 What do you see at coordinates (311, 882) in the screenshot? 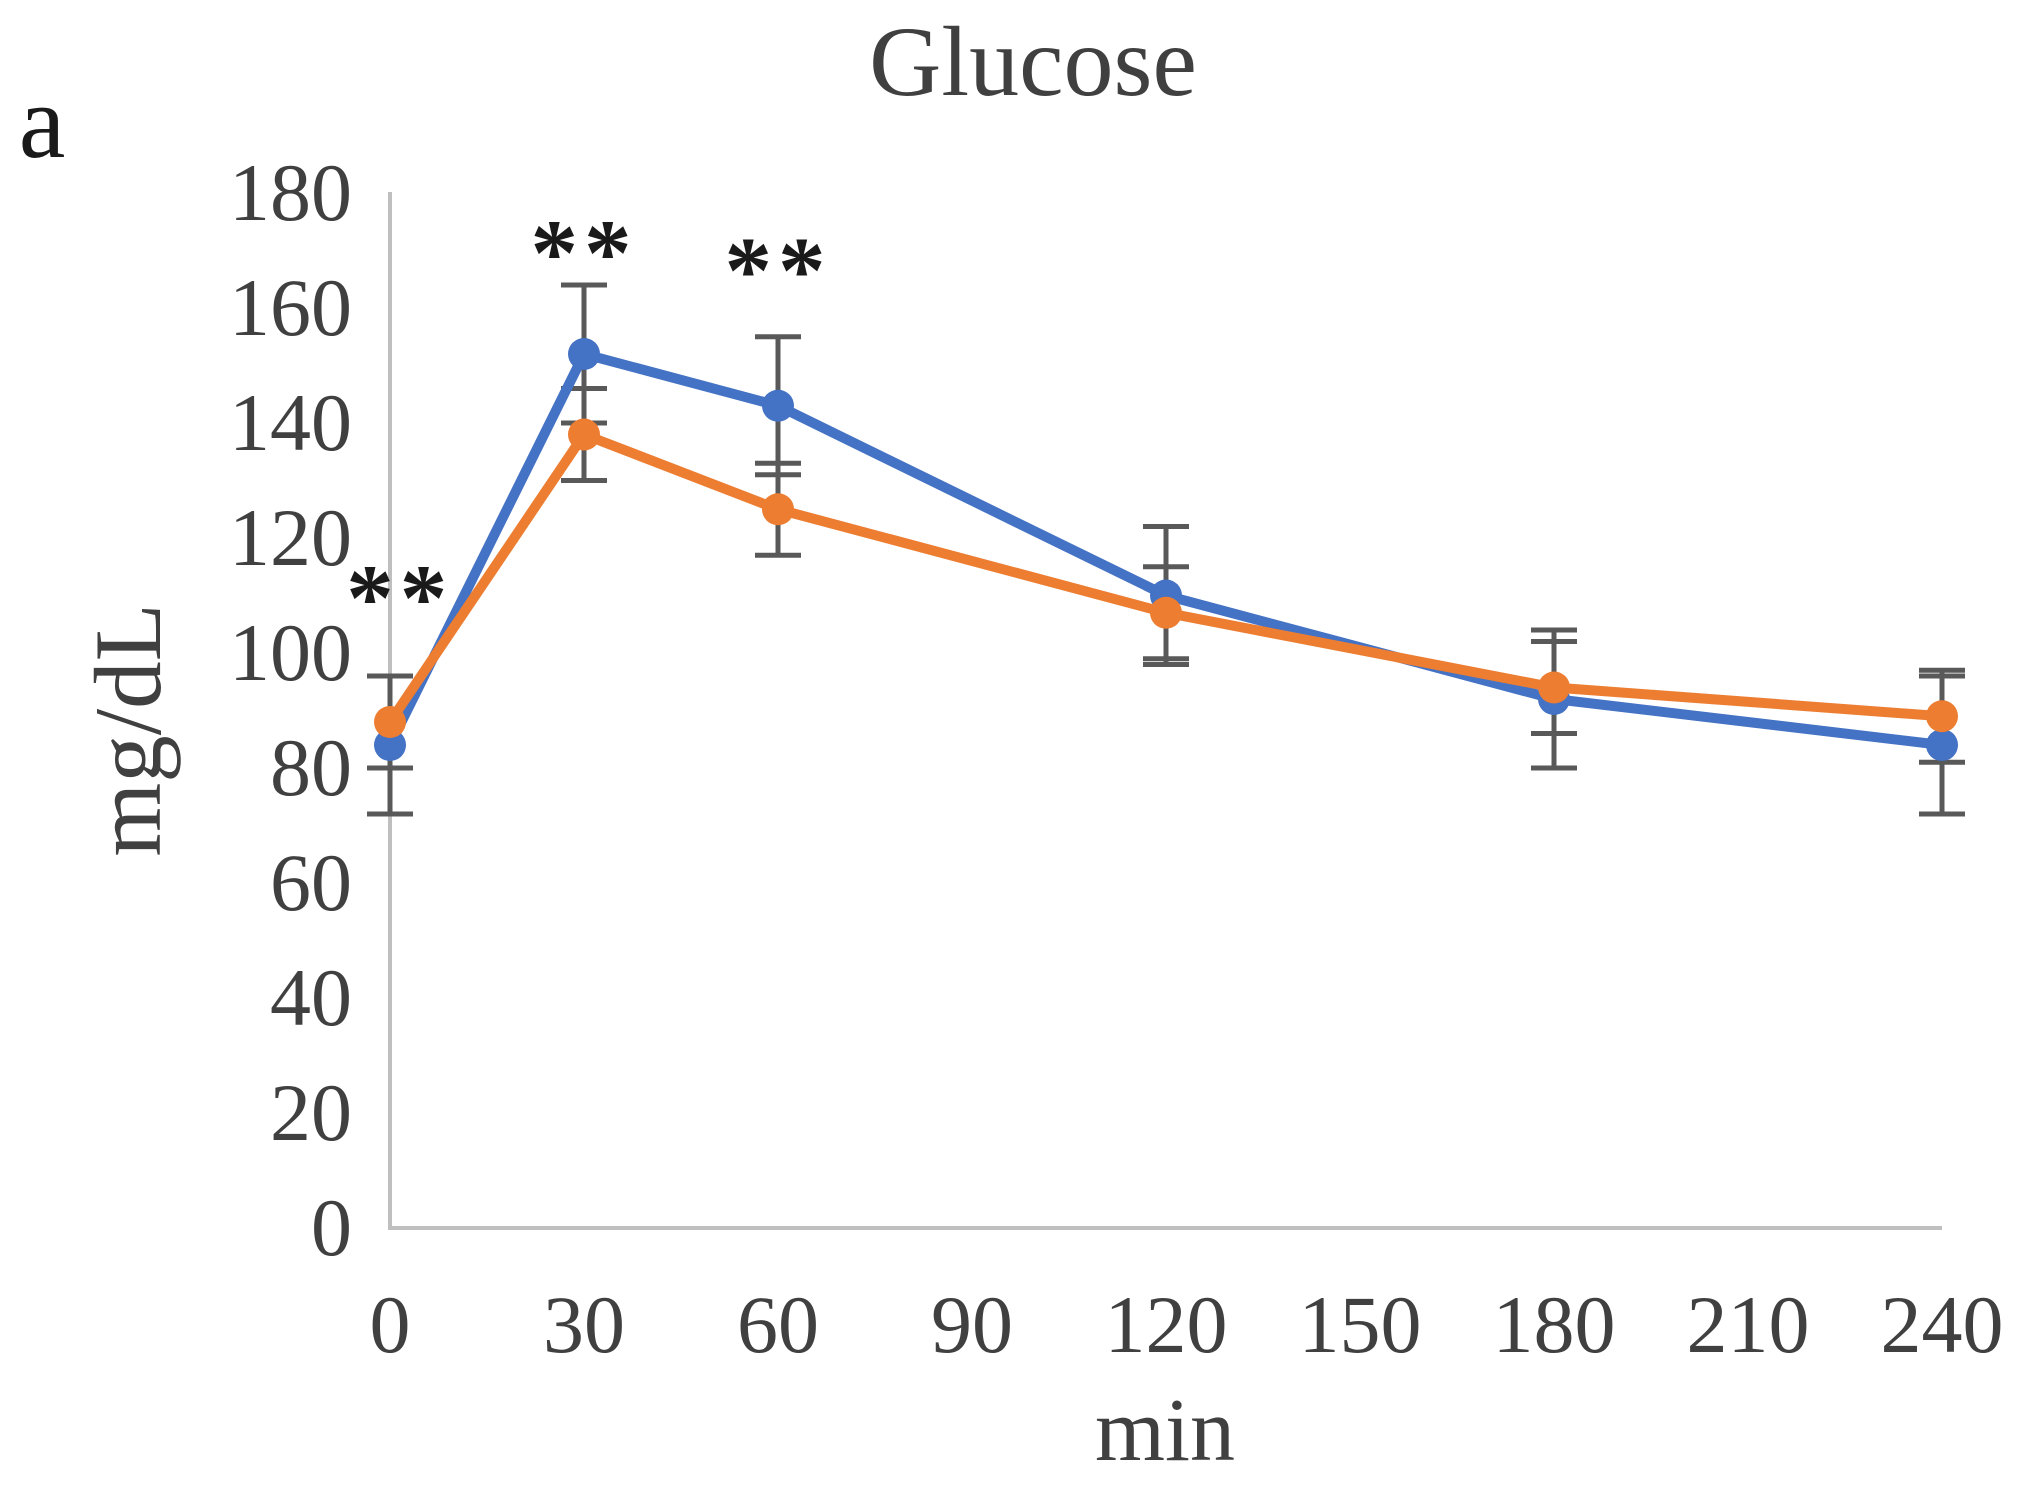
I see `y-tick-label: 60` at bounding box center [311, 882].